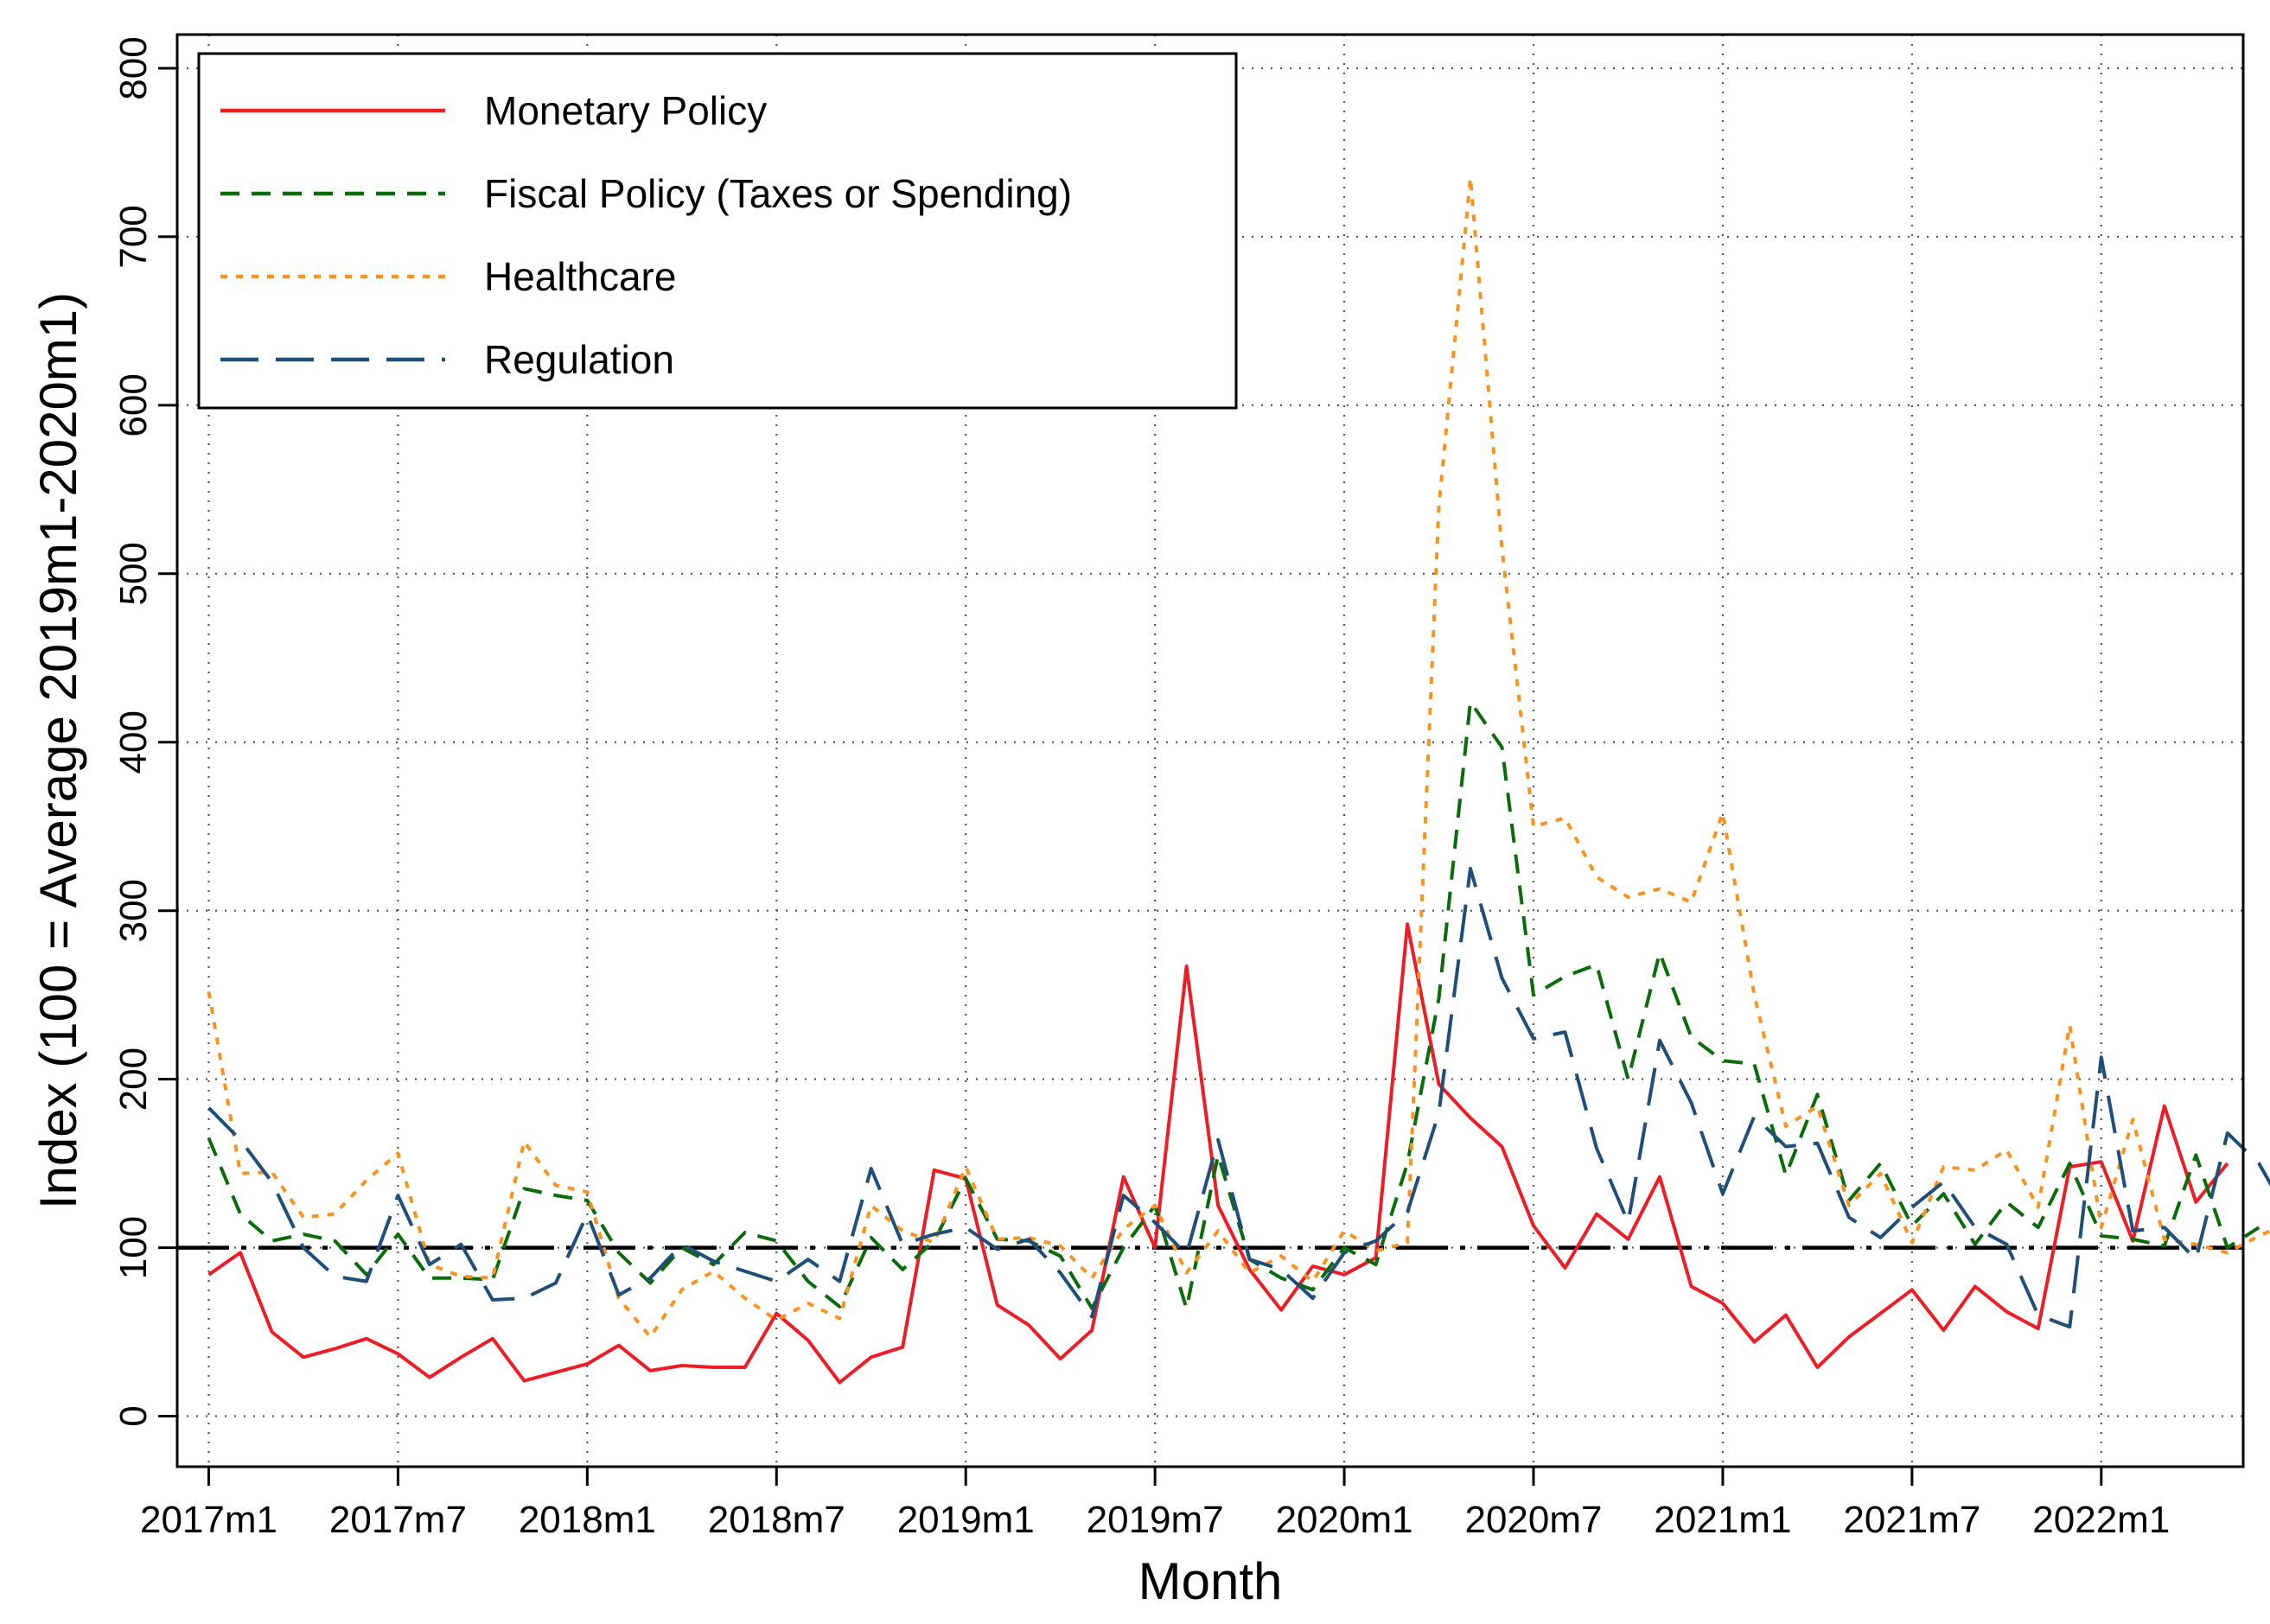  I want to click on x-tick-label: 2017m1, so click(208, 1520).